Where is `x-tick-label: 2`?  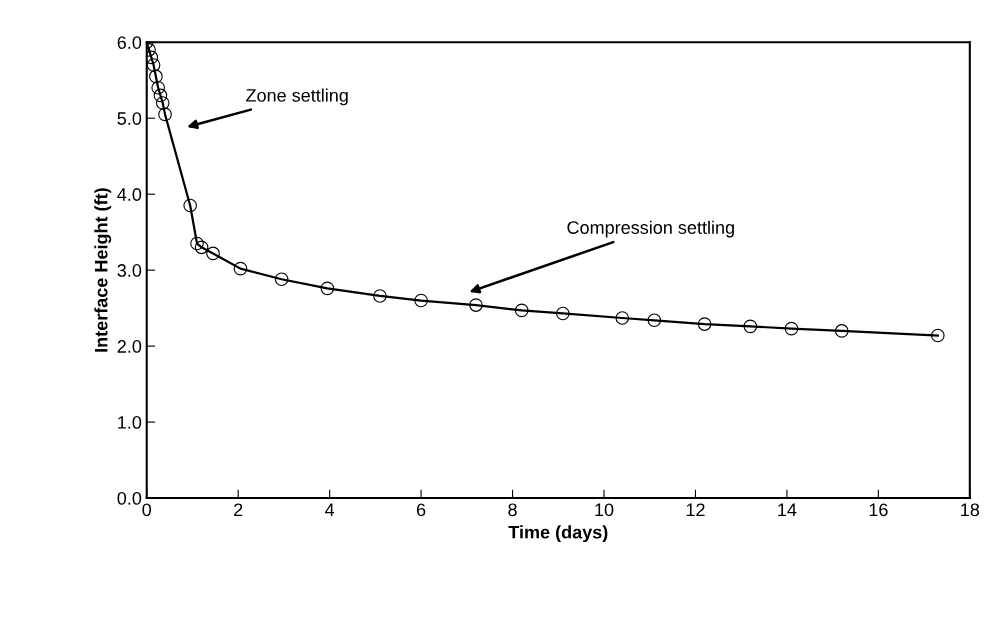
x-tick-label: 2 is located at coordinates (238, 509).